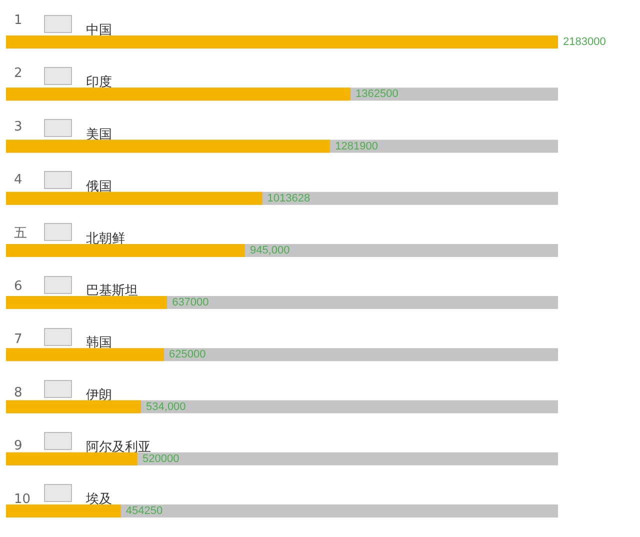 Image resolution: width=640 pixels, height=537 pixels. I want to click on y-tick-label: 巴基斯坦, so click(112, 290).